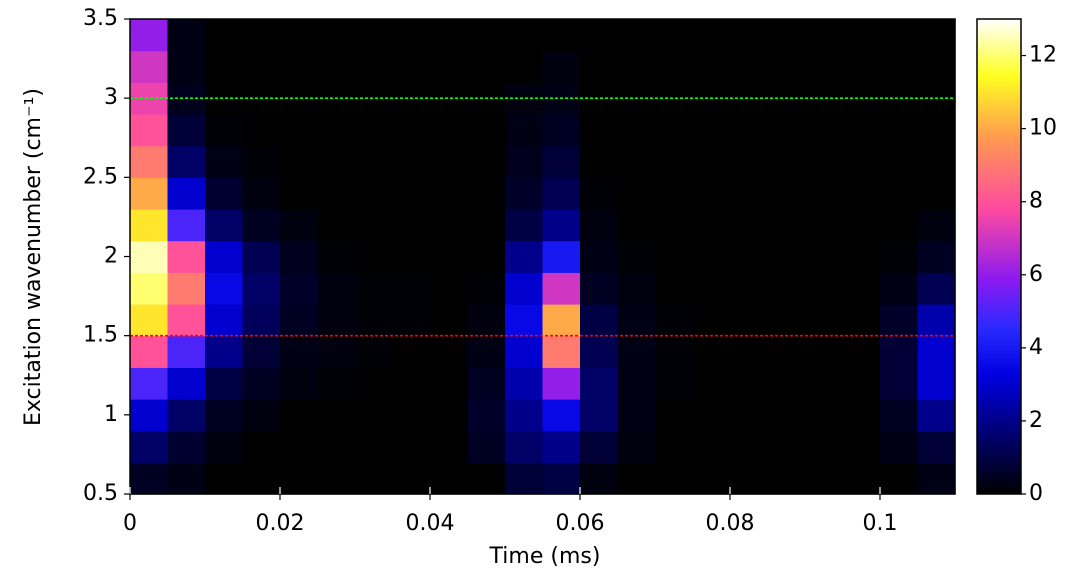 The width and height of the screenshot is (1069, 587). Describe the element at coordinates (580, 523) in the screenshot. I see `x-tick-label: 0.06` at that location.